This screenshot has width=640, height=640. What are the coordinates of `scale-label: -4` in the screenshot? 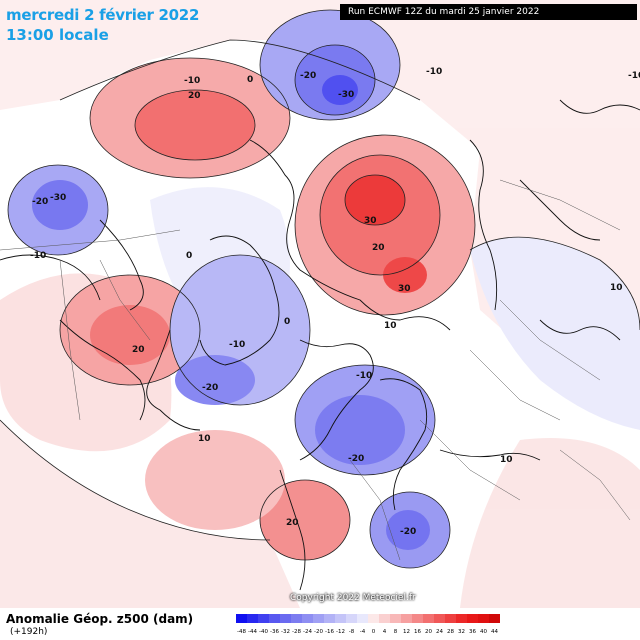 It's located at (363, 632).